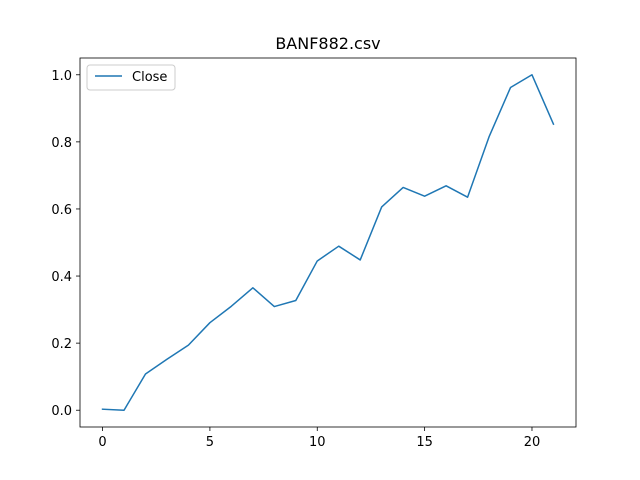  I want to click on y-axis-ticks: 0.0 0.2 0.4 0.6 0.8 1.0, so click(65, 244).